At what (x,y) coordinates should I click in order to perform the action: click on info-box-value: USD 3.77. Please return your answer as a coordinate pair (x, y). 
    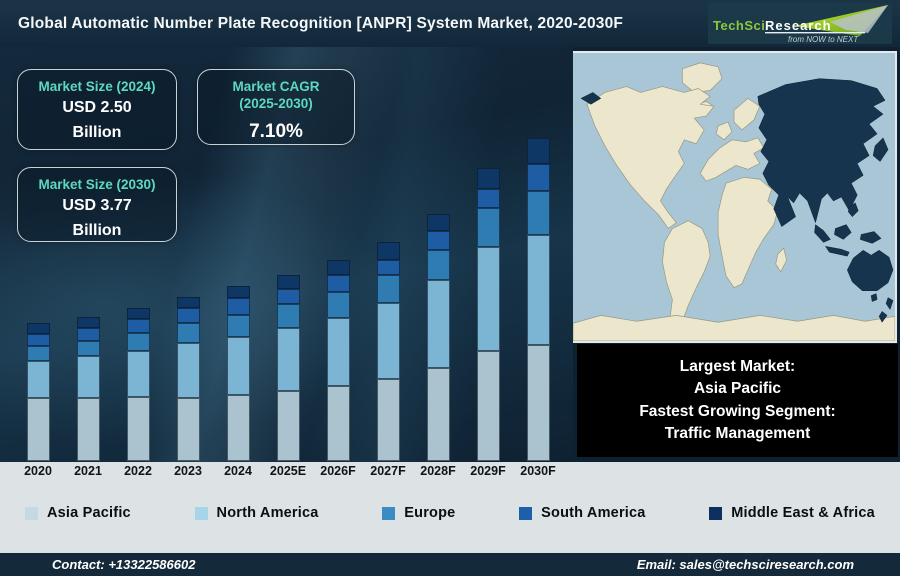
    Looking at the image, I should click on (97, 205).